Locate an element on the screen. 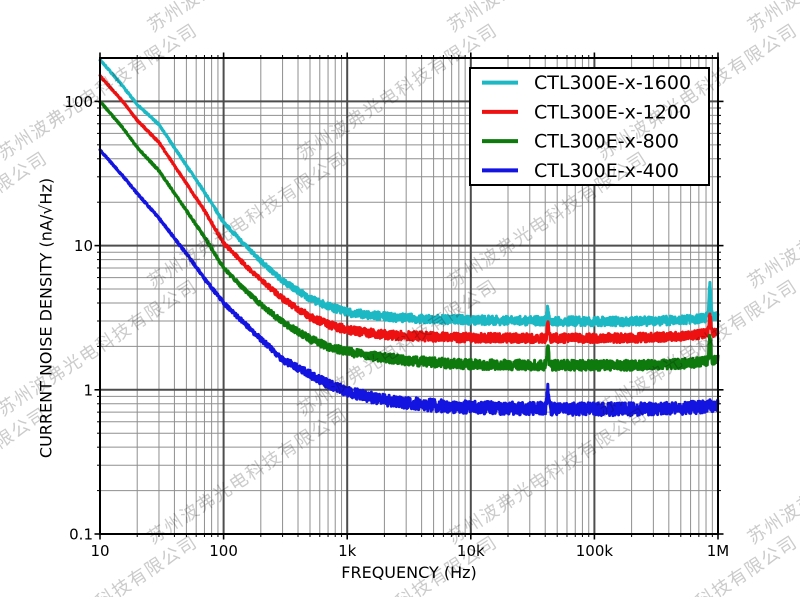 This screenshot has width=800, height=597. x-tick-label: 10 is located at coordinates (99, 551).